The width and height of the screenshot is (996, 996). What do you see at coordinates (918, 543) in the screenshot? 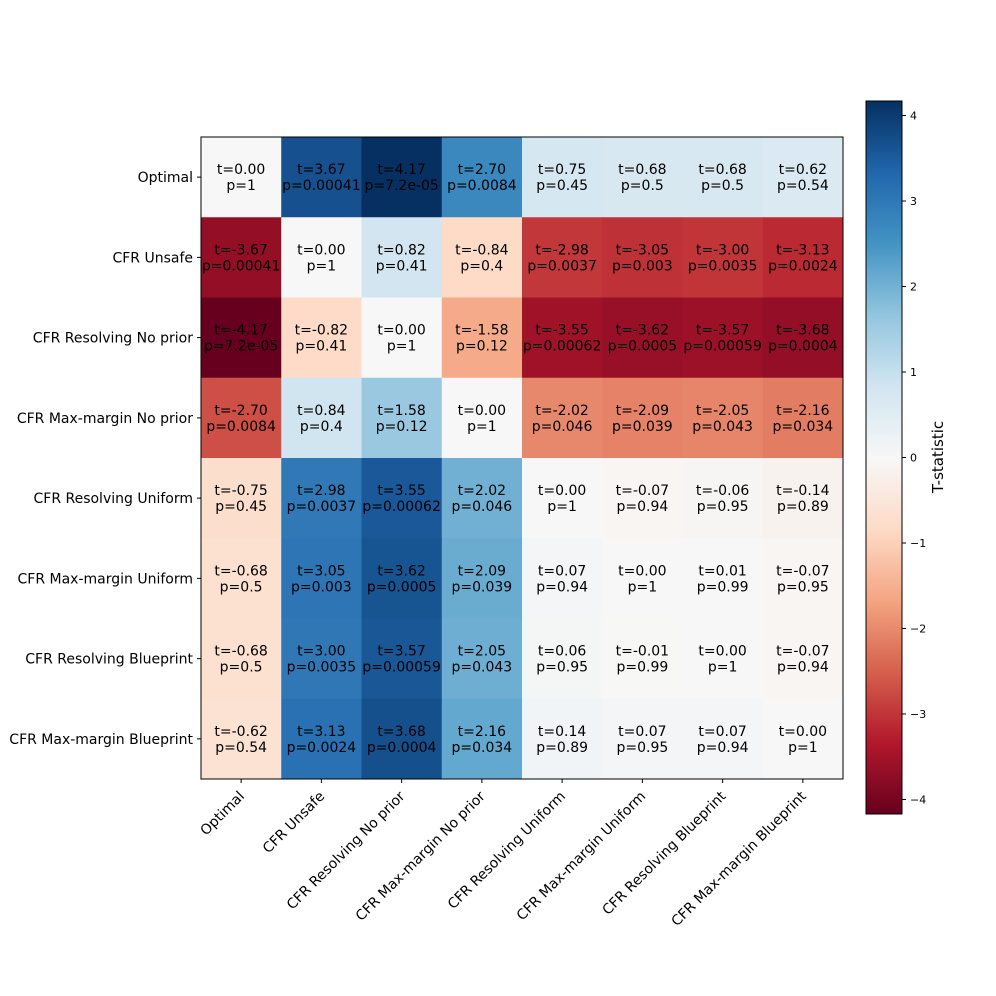
I see `colorbar-tick-label: −1` at bounding box center [918, 543].